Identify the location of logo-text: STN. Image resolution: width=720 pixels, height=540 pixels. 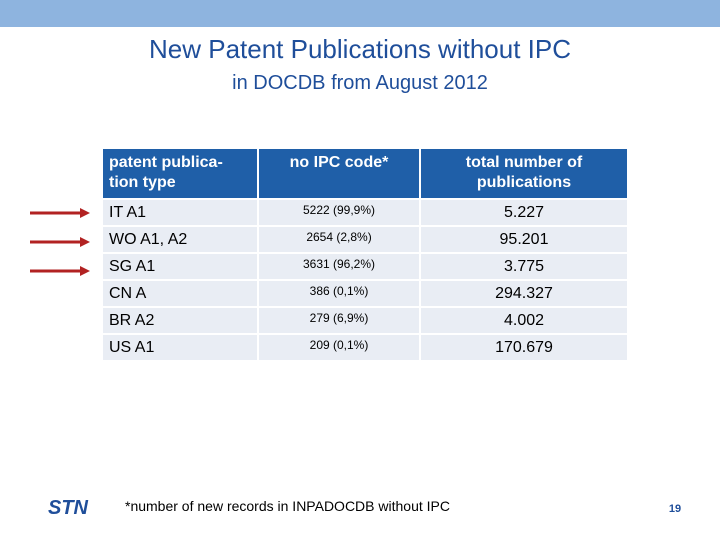
(68, 507).